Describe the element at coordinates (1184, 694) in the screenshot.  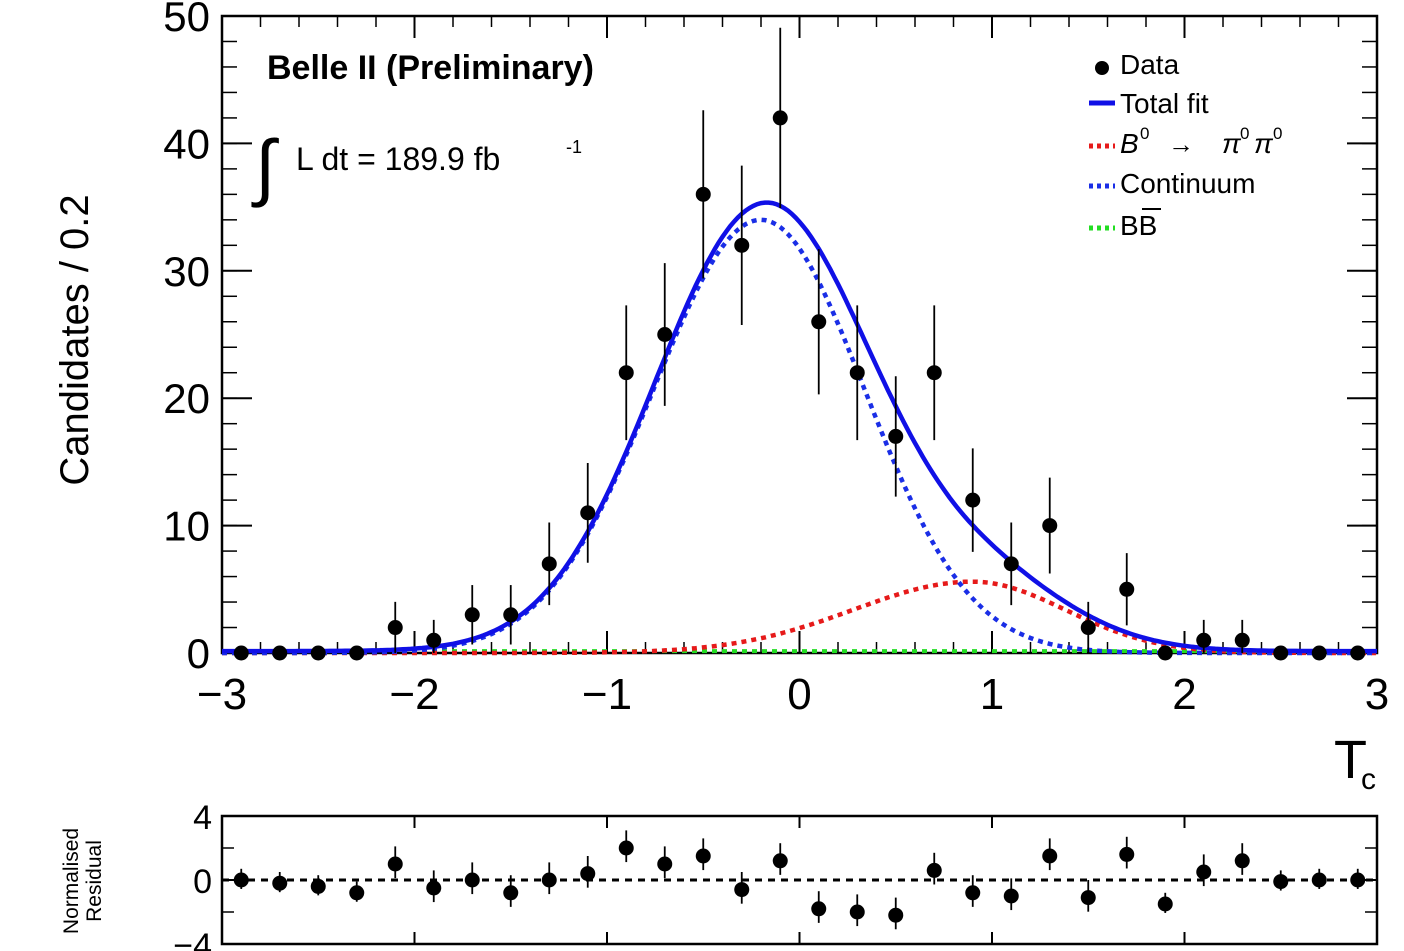
I see `x-tick-label: 2` at that location.